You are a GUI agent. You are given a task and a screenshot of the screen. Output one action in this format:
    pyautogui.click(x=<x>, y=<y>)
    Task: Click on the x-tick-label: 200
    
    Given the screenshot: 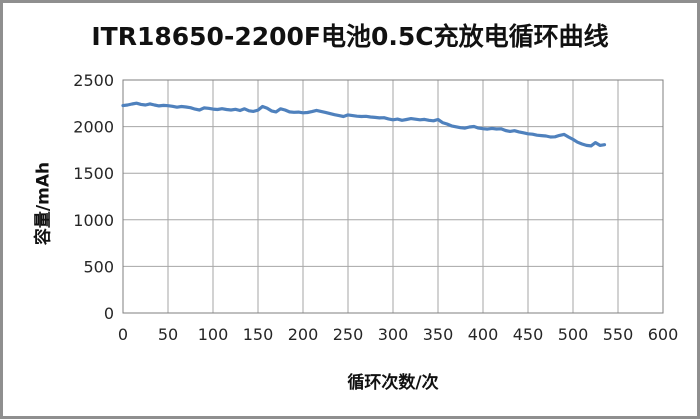 What is the action you would take?
    pyautogui.click(x=303, y=334)
    